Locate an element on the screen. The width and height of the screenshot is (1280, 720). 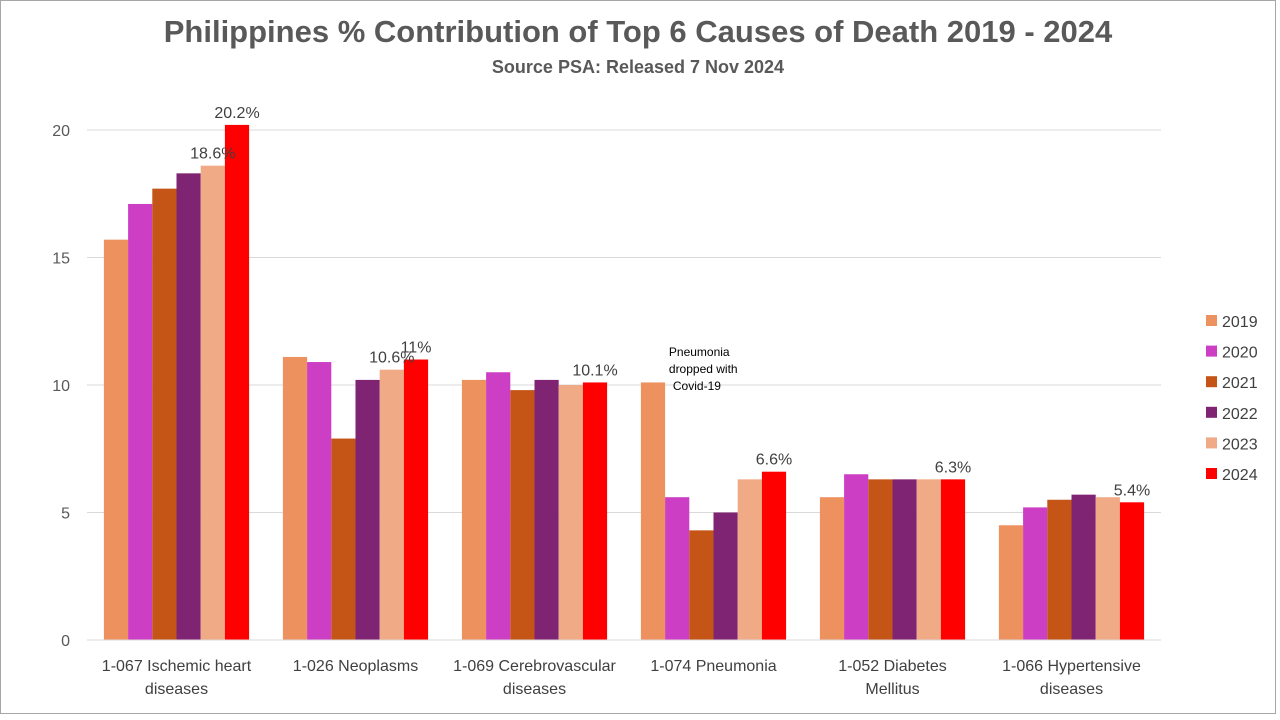
category-label-5-line2: Mellitus is located at coordinates (892, 689).